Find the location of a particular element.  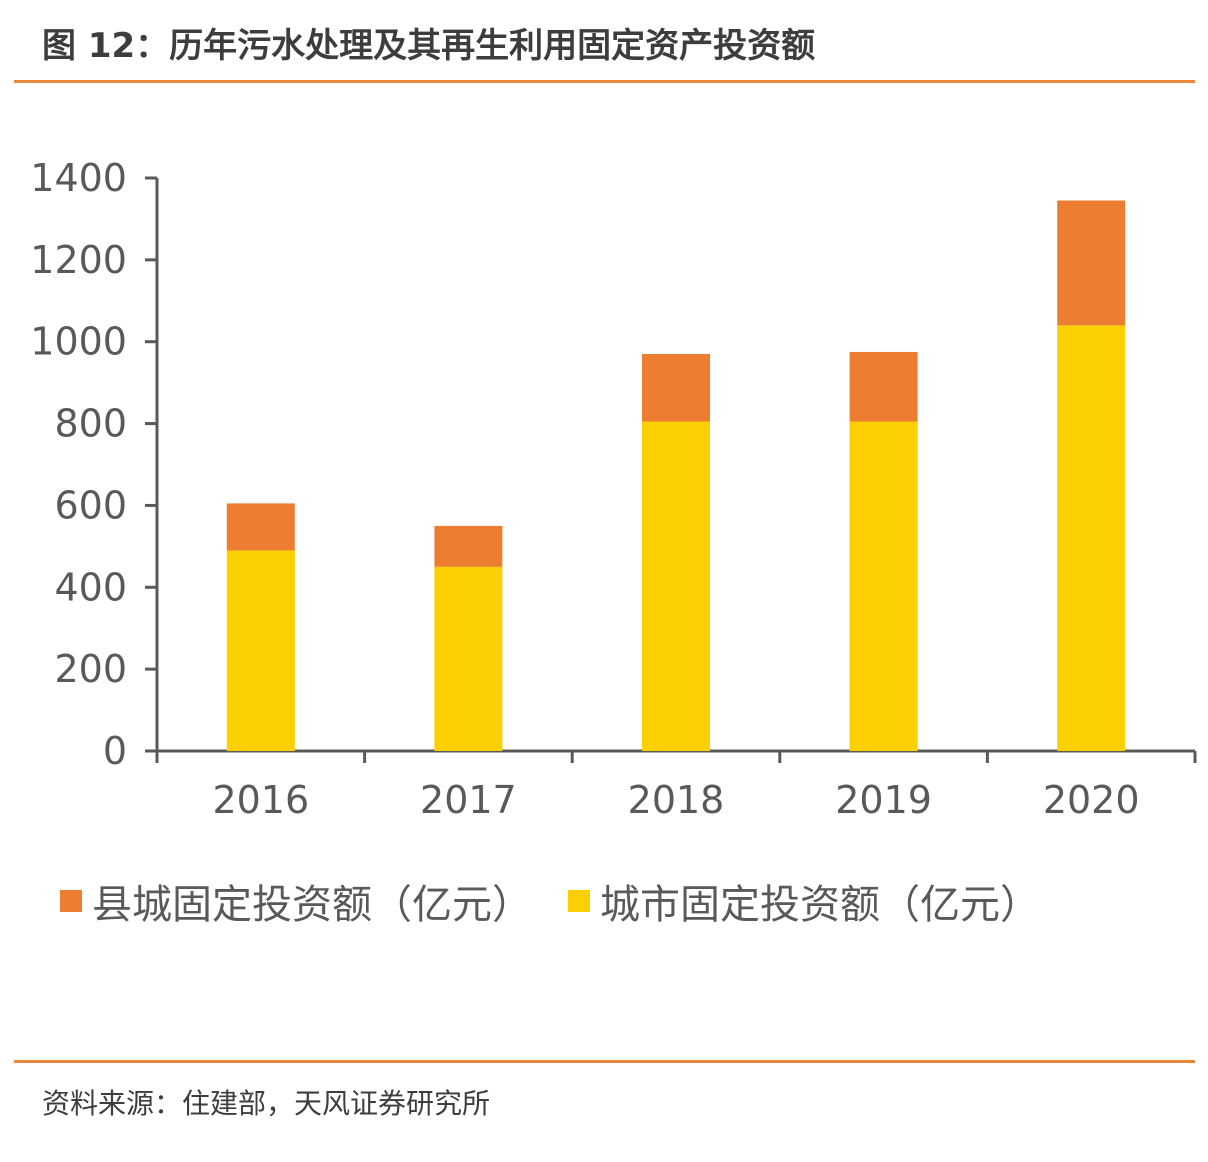

legend: 县城固定投资额（亿元） 城市固定投资额（亿元） is located at coordinates (568, 901).